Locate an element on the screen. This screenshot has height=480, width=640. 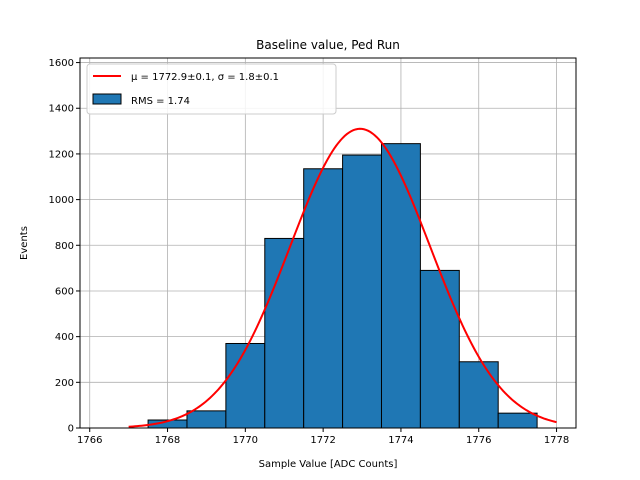
legend: μ = 1772.9±0.1, σ = 1.8±0.1 RMS = 1.74 is located at coordinates (211, 89).